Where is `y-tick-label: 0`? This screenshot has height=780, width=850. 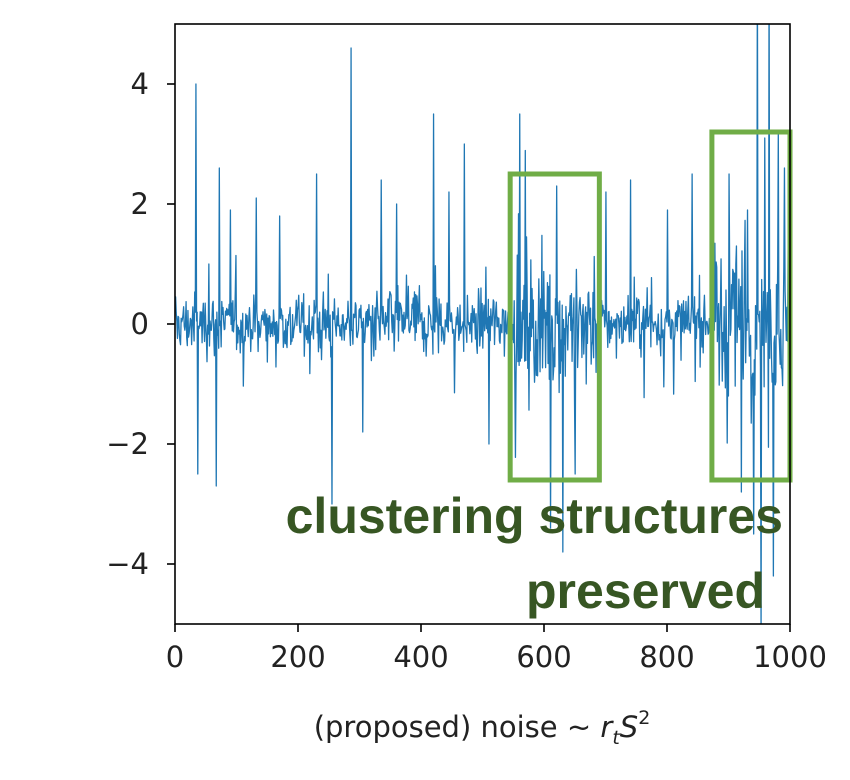
y-tick-label: 0 is located at coordinates (140, 324).